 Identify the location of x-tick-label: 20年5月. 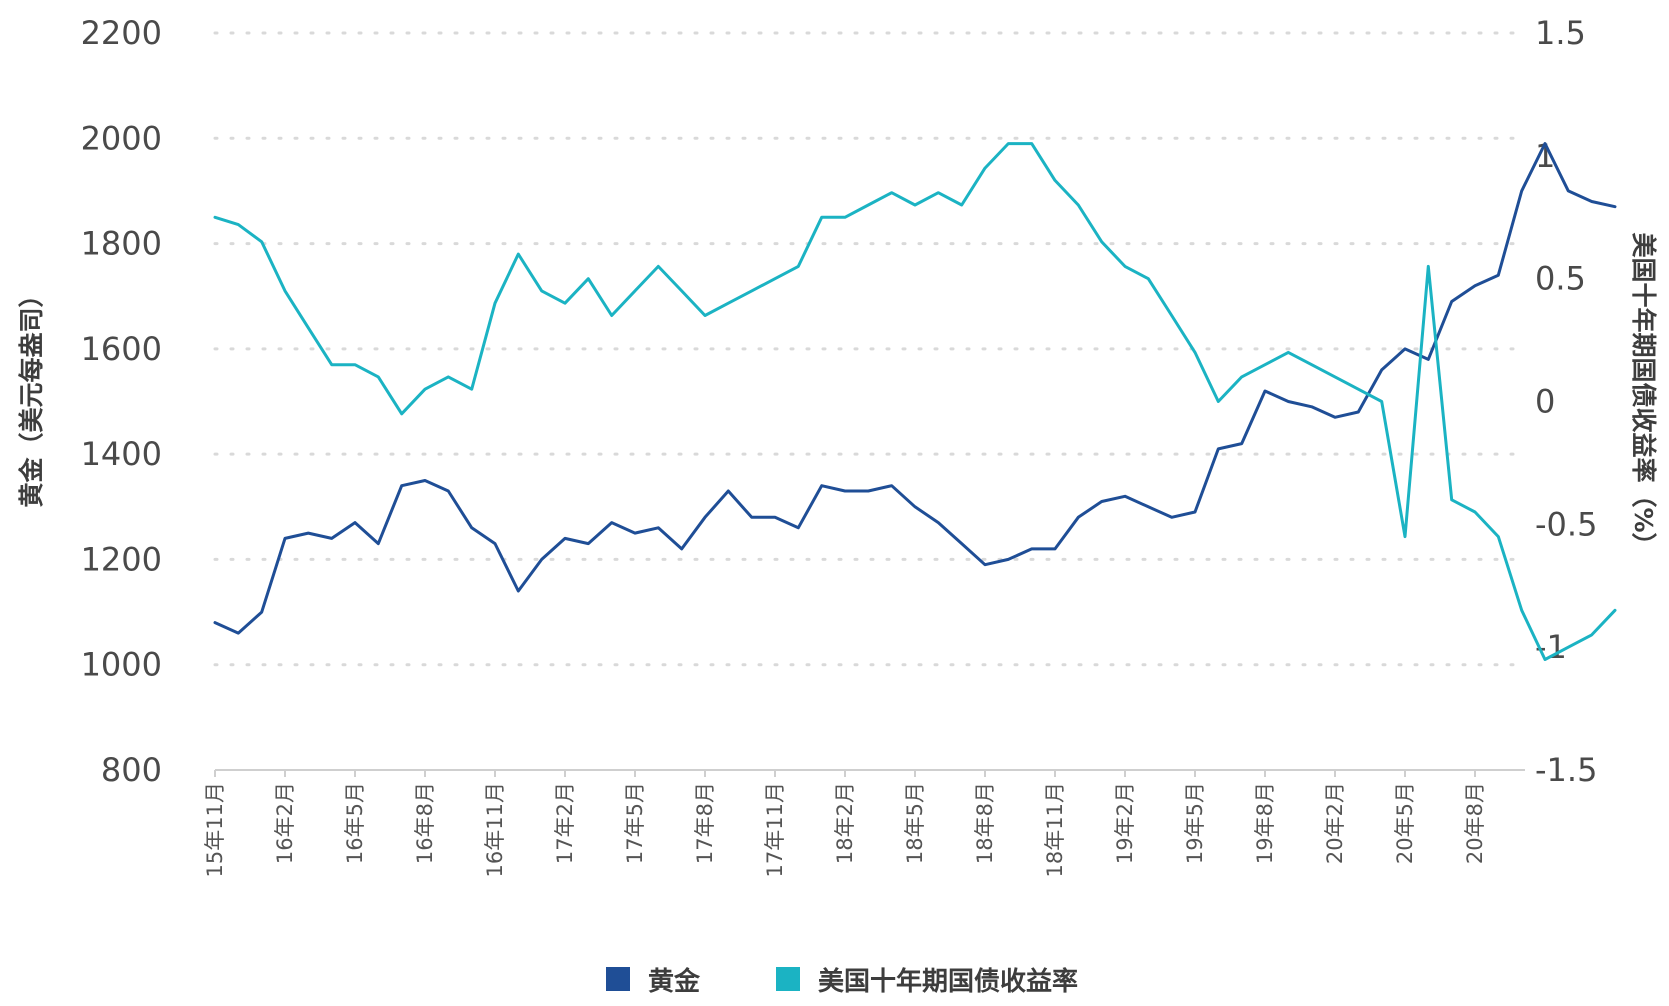
(1405, 823).